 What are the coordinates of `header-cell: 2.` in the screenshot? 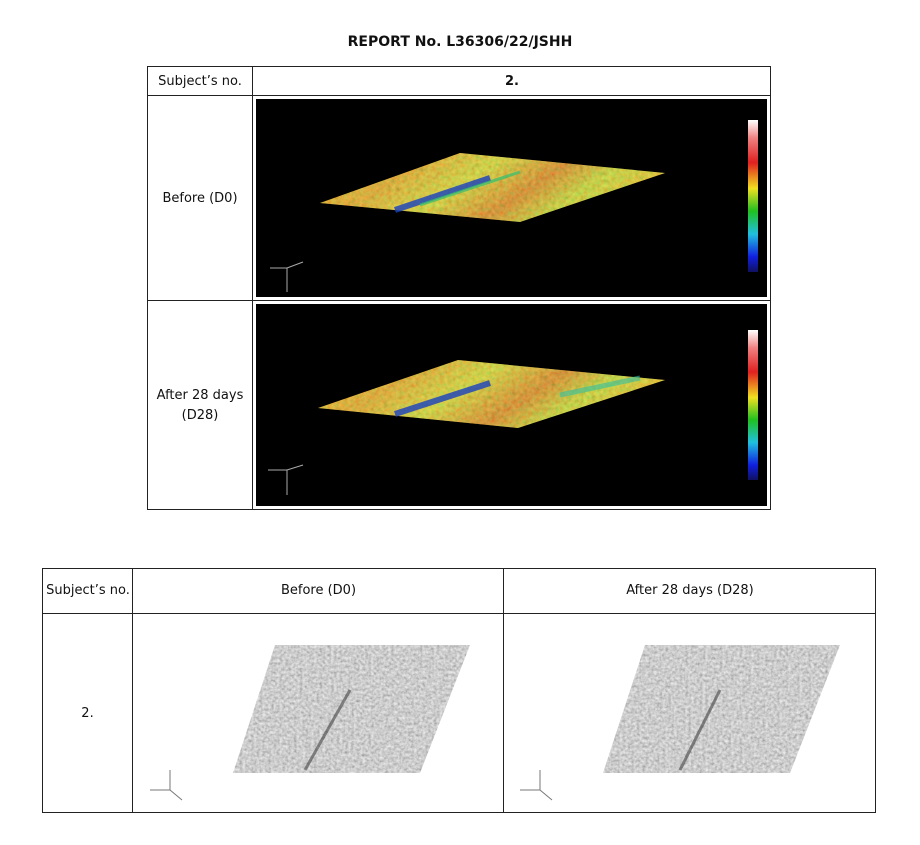 It's located at (512, 81).